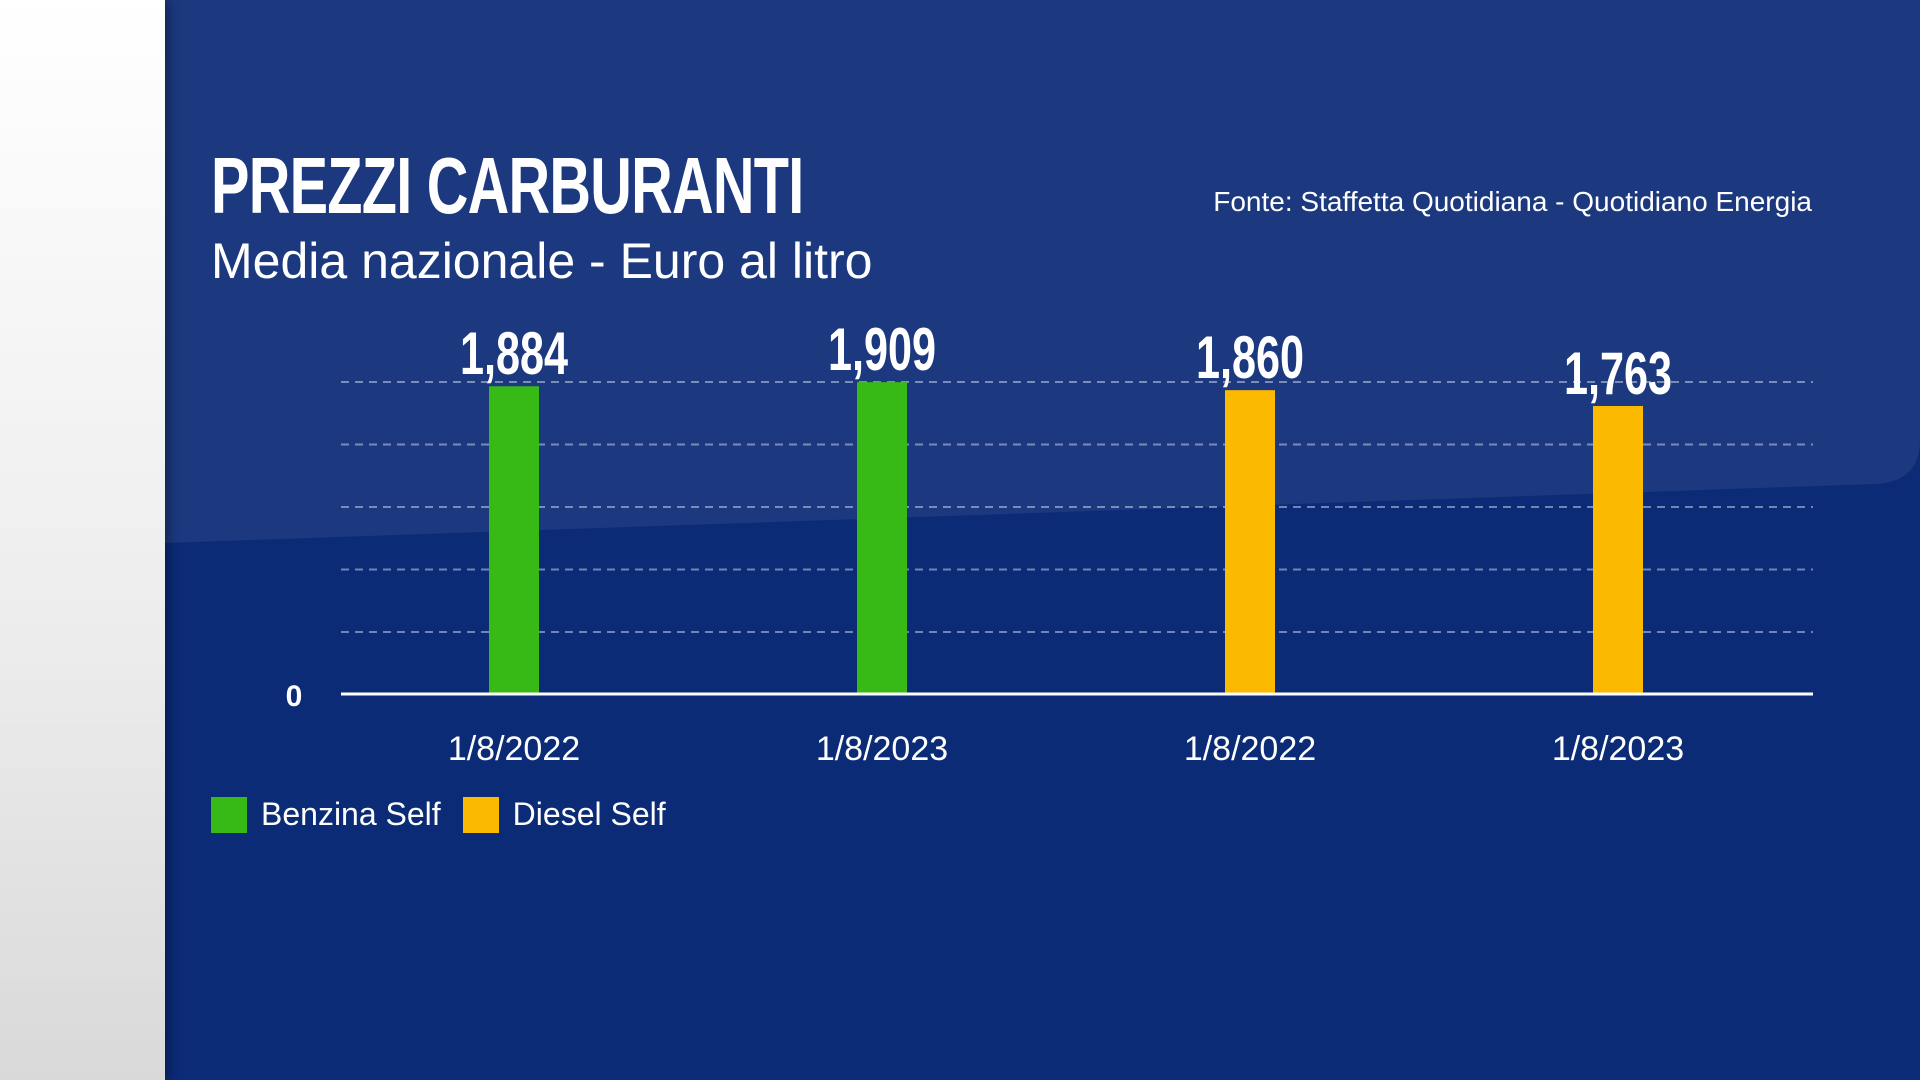 The width and height of the screenshot is (1920, 1080). What do you see at coordinates (1250, 358) in the screenshot?
I see `data-label: 1,860` at bounding box center [1250, 358].